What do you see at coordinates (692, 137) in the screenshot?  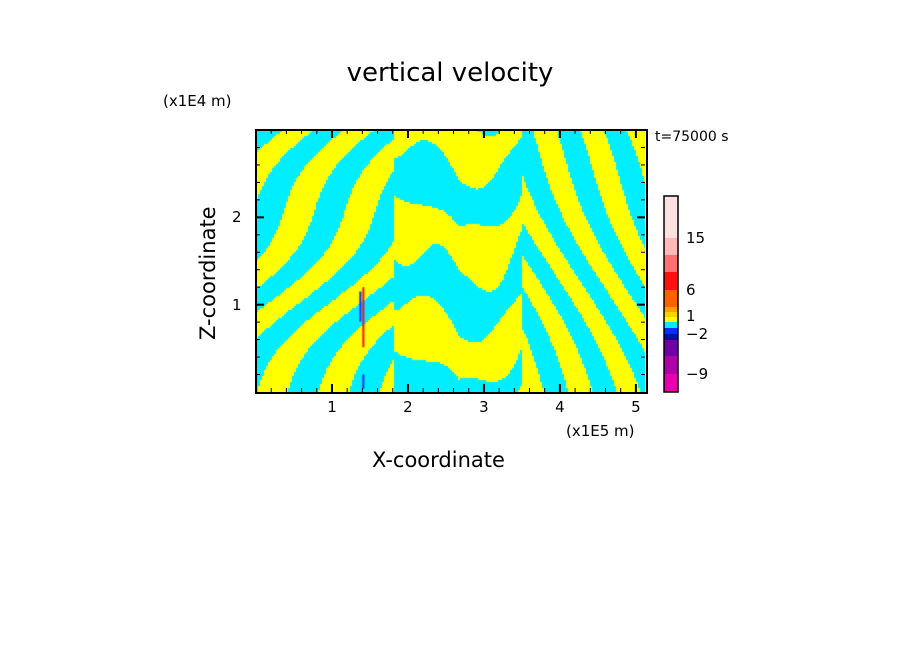 I see `time-annotation: t=75000 s` at bounding box center [692, 137].